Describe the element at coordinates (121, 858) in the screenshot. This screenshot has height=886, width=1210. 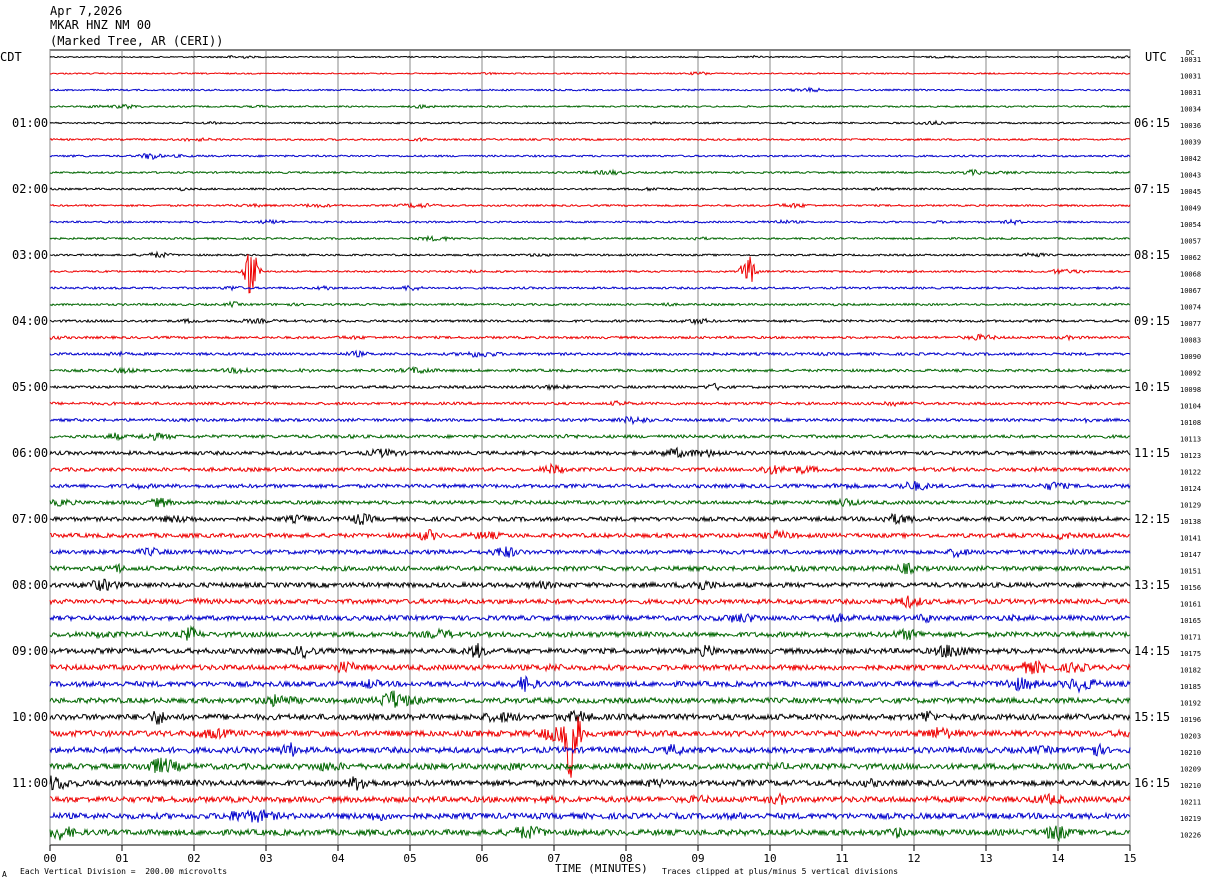
I see `x-tick-label: 01` at that location.